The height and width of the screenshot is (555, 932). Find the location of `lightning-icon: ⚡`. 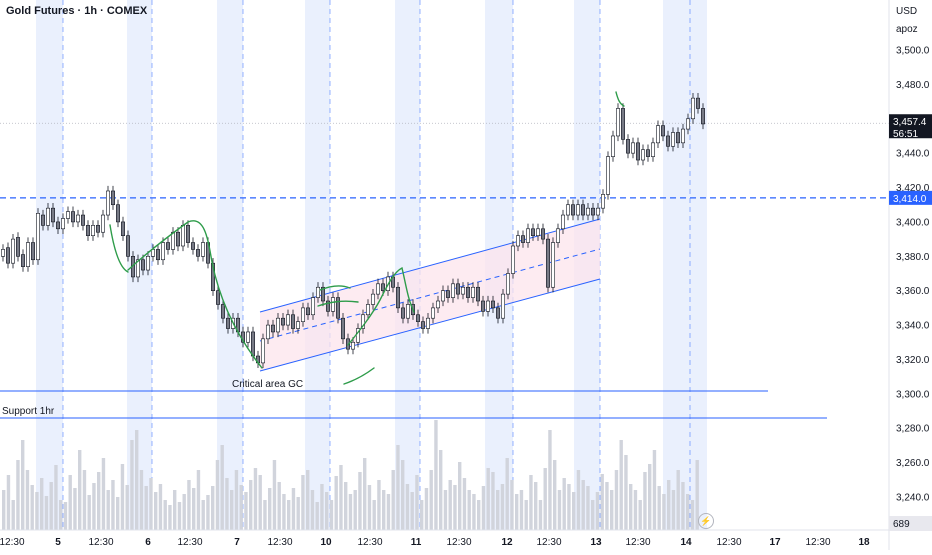

lightning-icon: ⚡ is located at coordinates (706, 521).